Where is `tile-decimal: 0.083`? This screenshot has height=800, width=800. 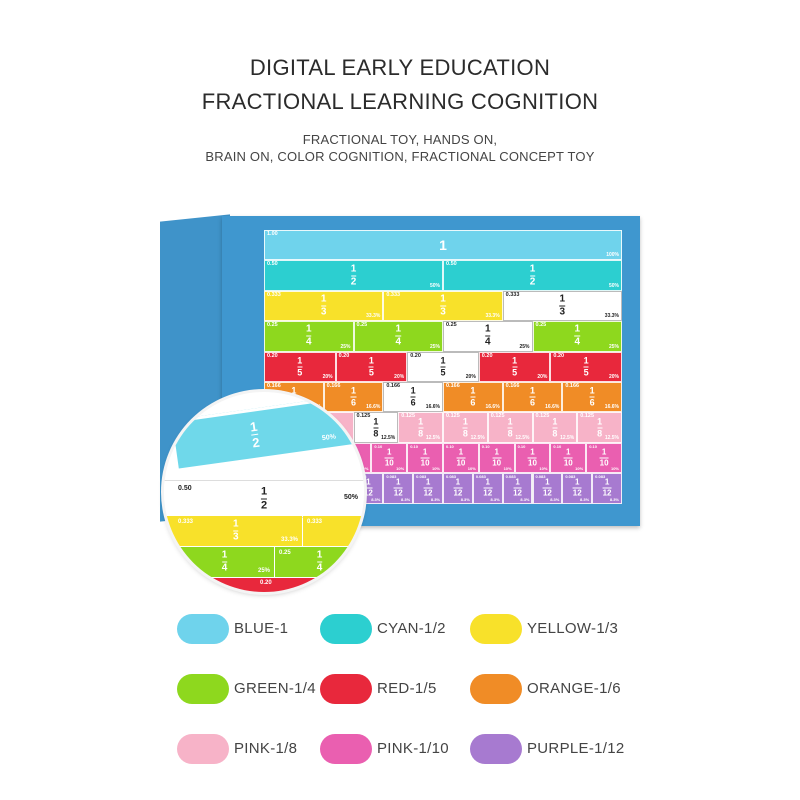
tile-decimal: 0.083 is located at coordinates (391, 477).